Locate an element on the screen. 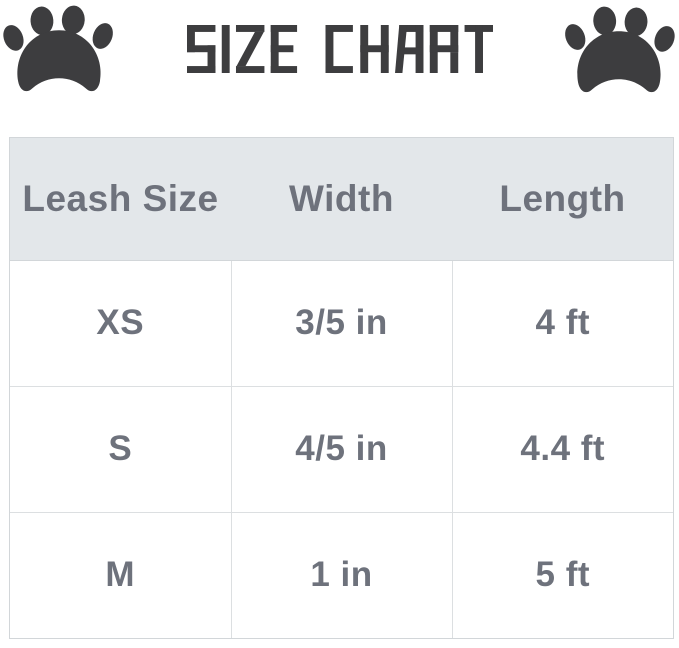  page-title is located at coordinates (339, 49).